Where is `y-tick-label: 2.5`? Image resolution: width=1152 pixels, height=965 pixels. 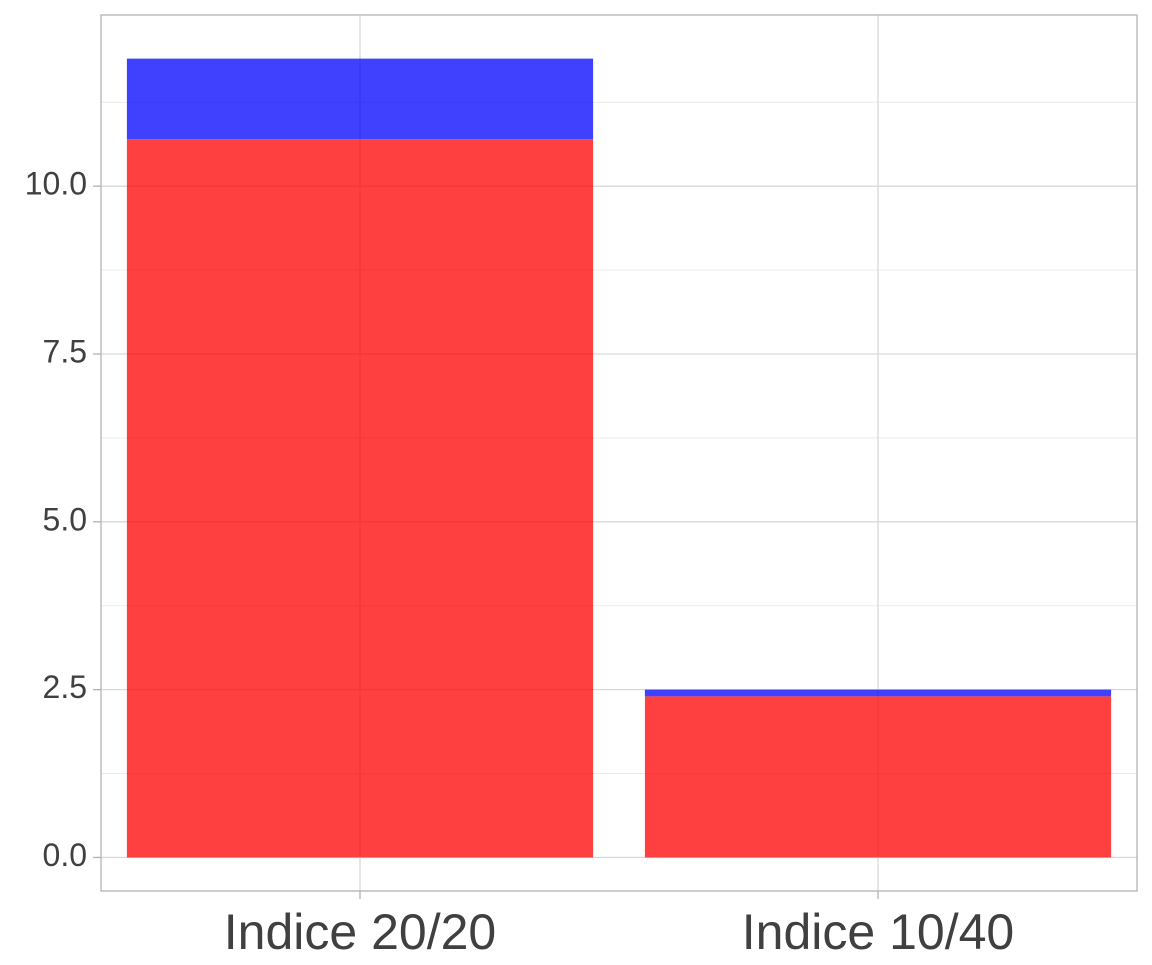
y-tick-label: 2.5 is located at coordinates (65, 687).